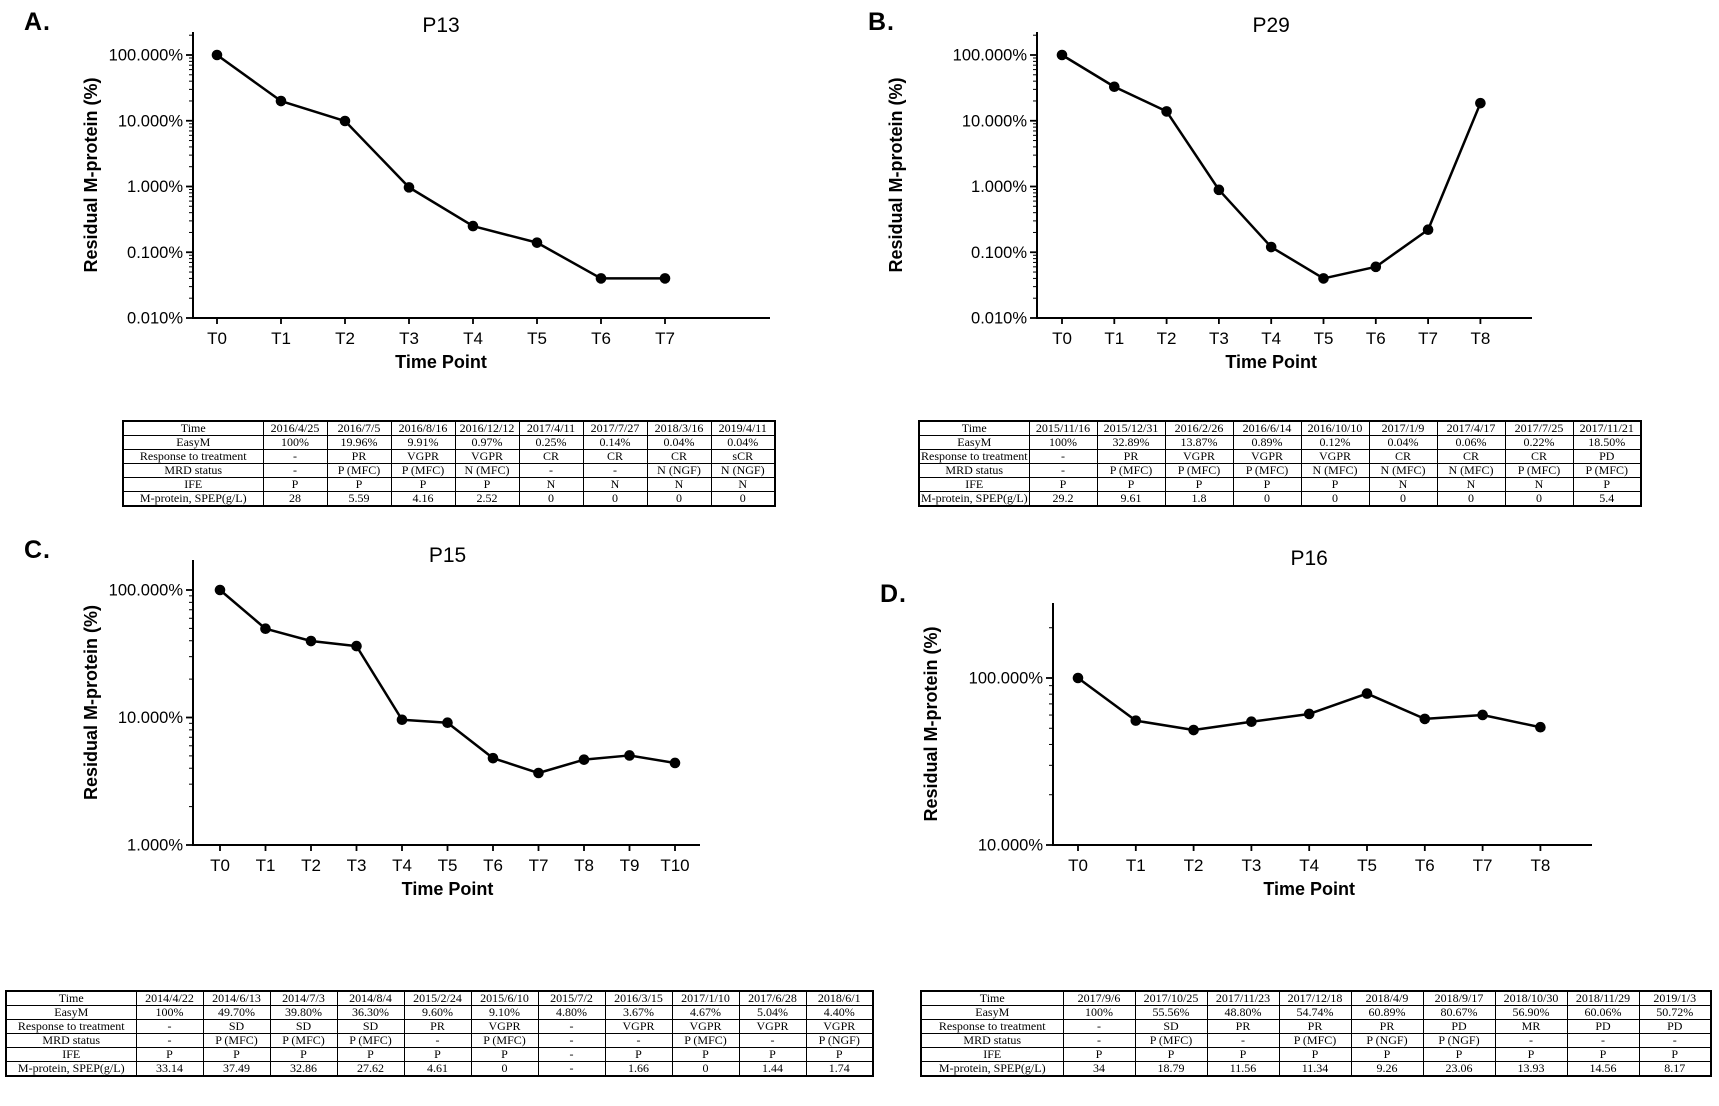 The height and width of the screenshot is (1106, 1719). What do you see at coordinates (1675, 1026) in the screenshot?
I see `table-cell: PD` at bounding box center [1675, 1026].